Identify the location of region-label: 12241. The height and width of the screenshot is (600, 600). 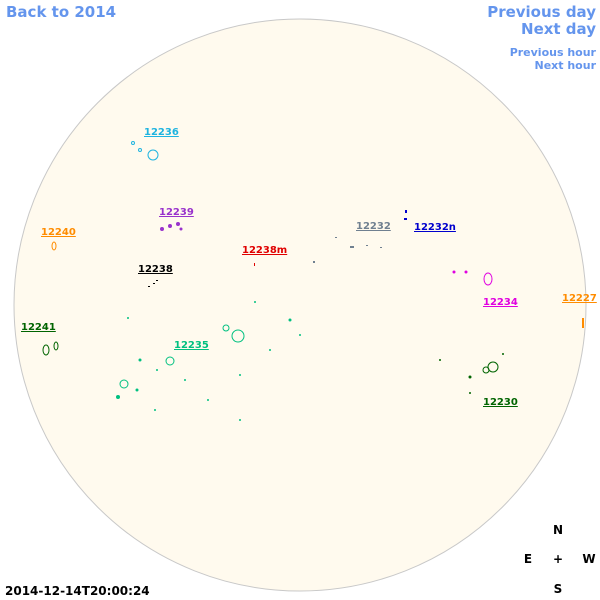
(38, 327).